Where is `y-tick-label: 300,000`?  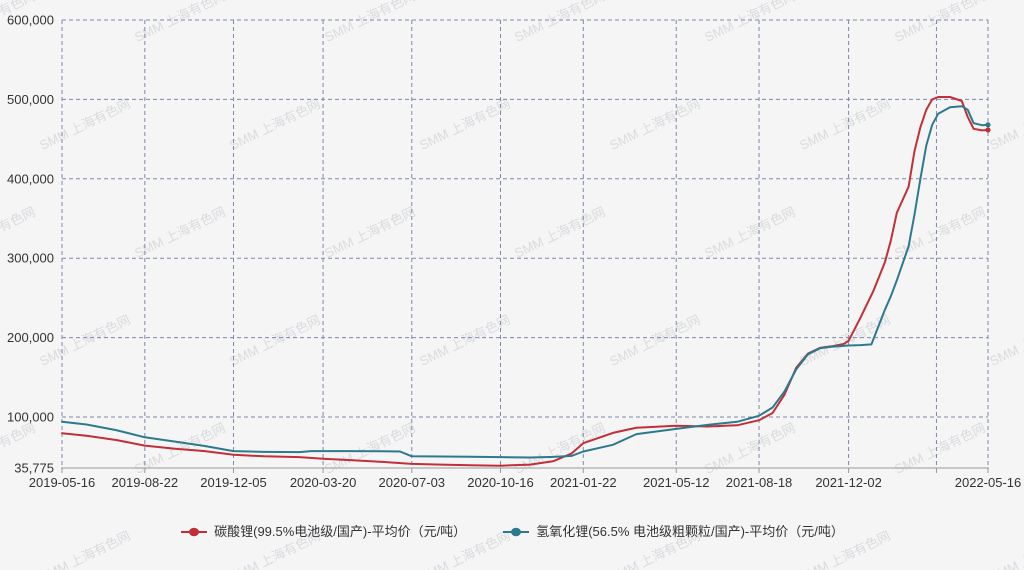 y-tick-label: 300,000 is located at coordinates (30, 258).